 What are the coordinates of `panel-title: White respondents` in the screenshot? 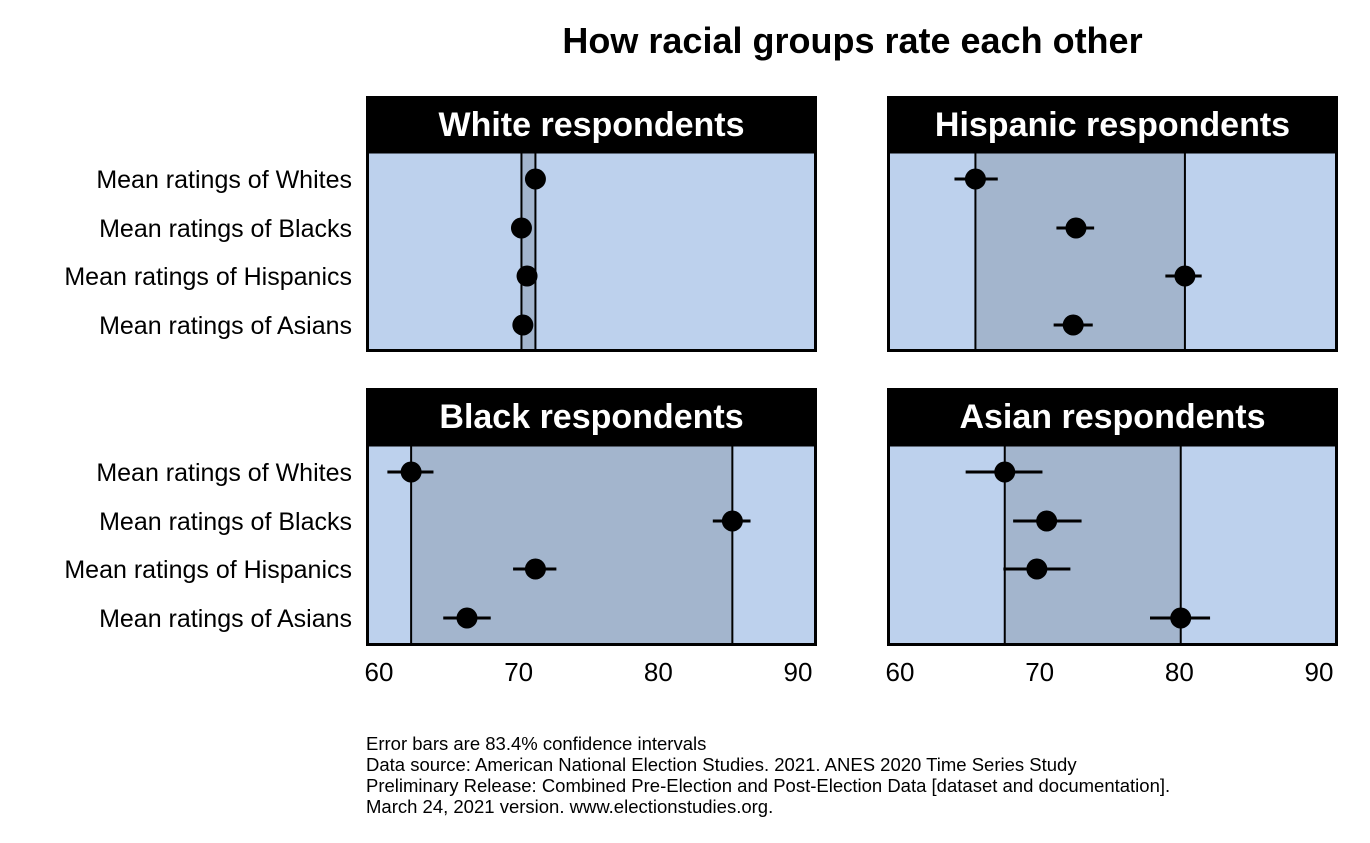 It's located at (591, 125).